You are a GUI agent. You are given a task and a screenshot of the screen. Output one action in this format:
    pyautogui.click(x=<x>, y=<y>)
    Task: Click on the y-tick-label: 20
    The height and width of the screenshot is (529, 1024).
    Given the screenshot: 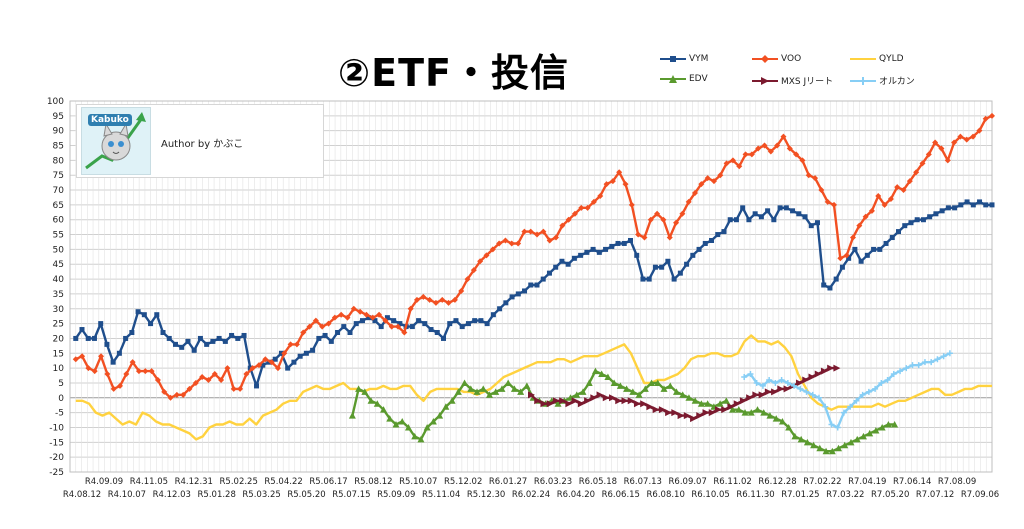 What is the action you would take?
    pyautogui.click(x=59, y=339)
    